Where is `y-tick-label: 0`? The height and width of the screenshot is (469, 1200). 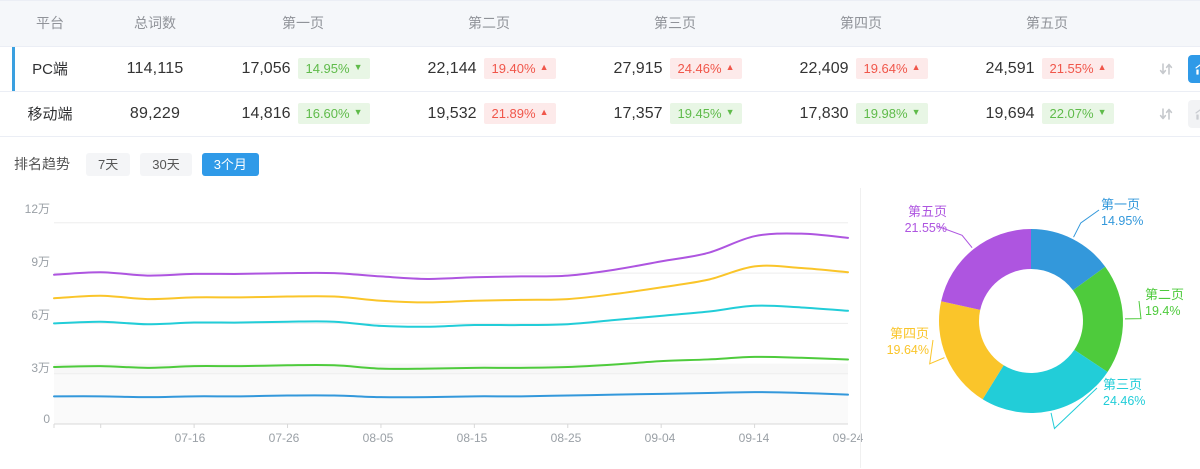 y-tick-label: 0 is located at coordinates (46, 418).